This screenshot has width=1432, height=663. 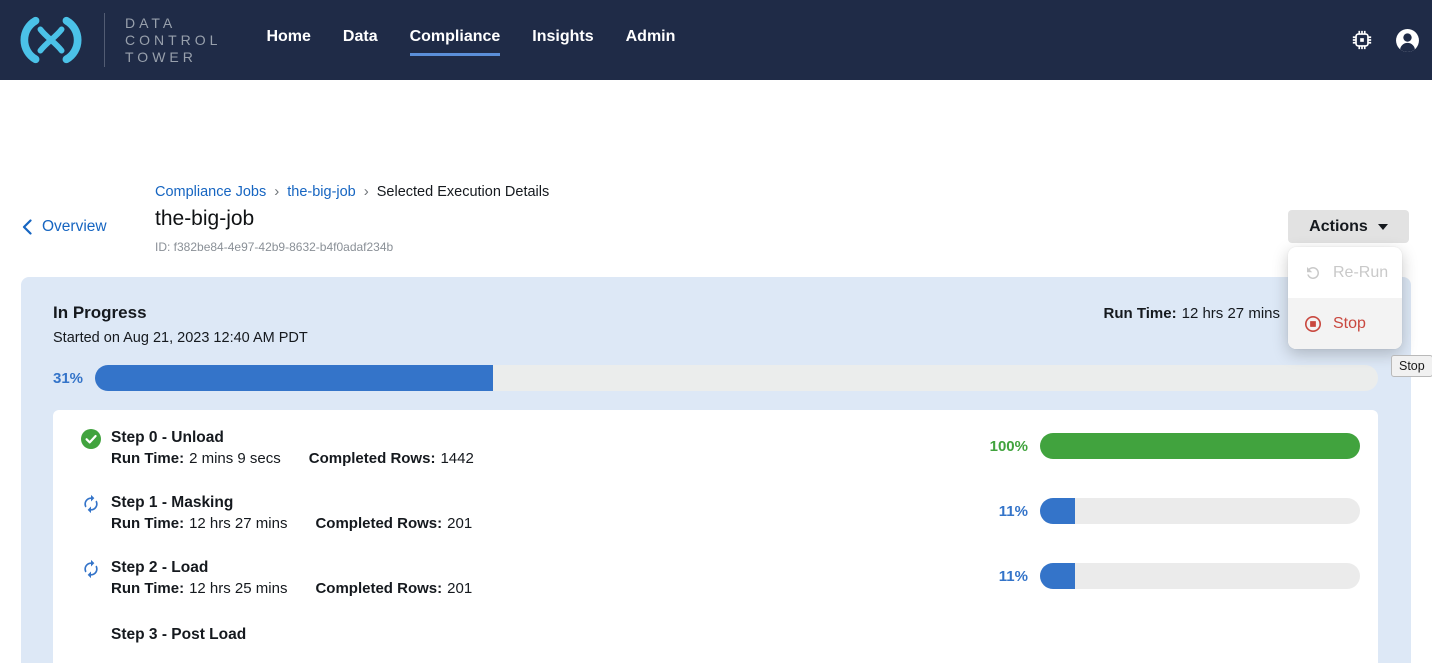 What do you see at coordinates (1230, 313) in the screenshot?
I see `run-time-value: 12 hrs 27 mins` at bounding box center [1230, 313].